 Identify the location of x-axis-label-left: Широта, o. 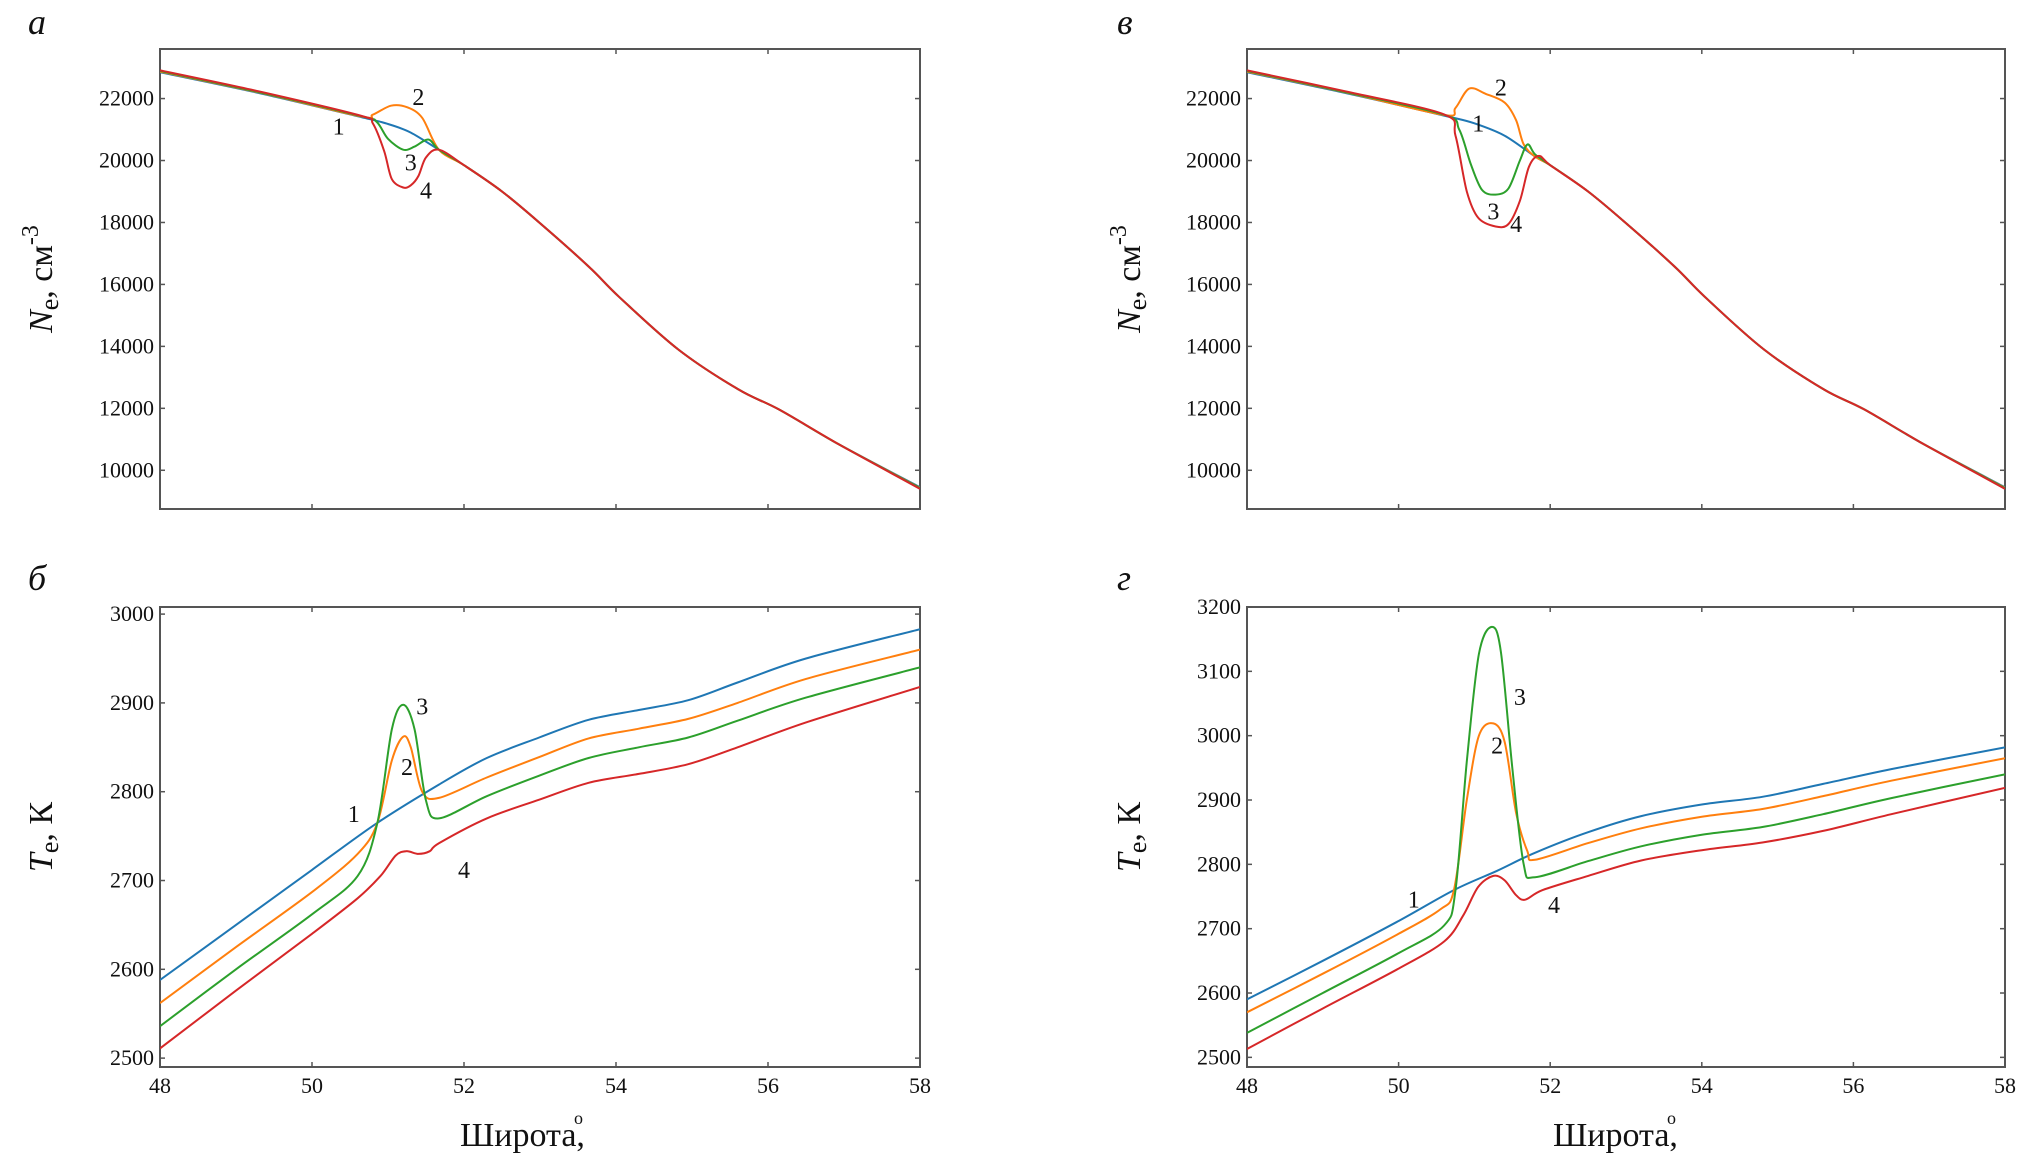
(522, 1131).